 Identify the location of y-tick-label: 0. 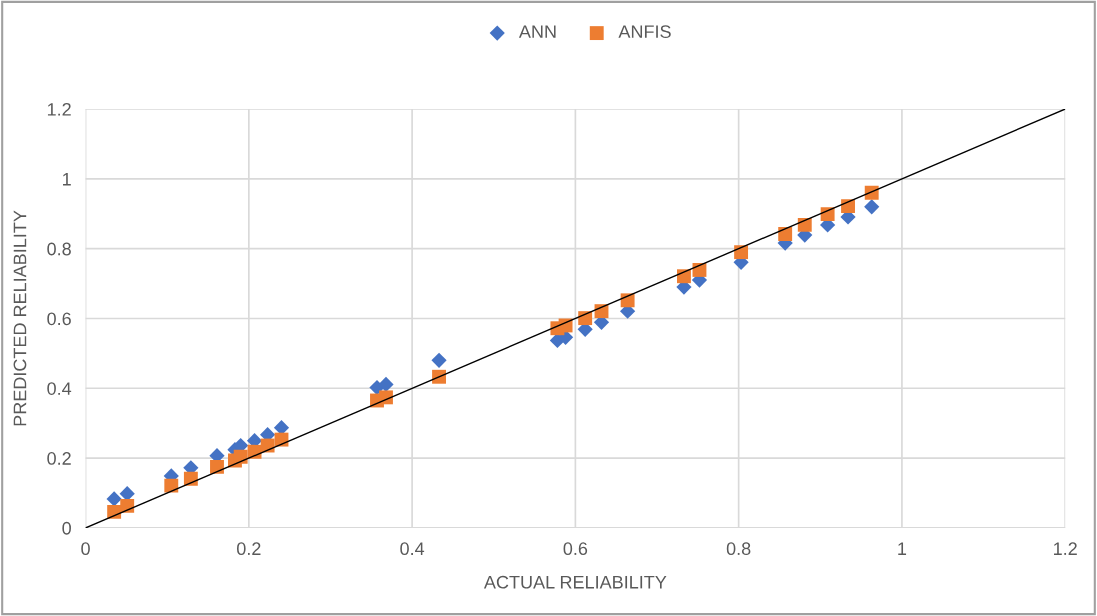
(66, 528).